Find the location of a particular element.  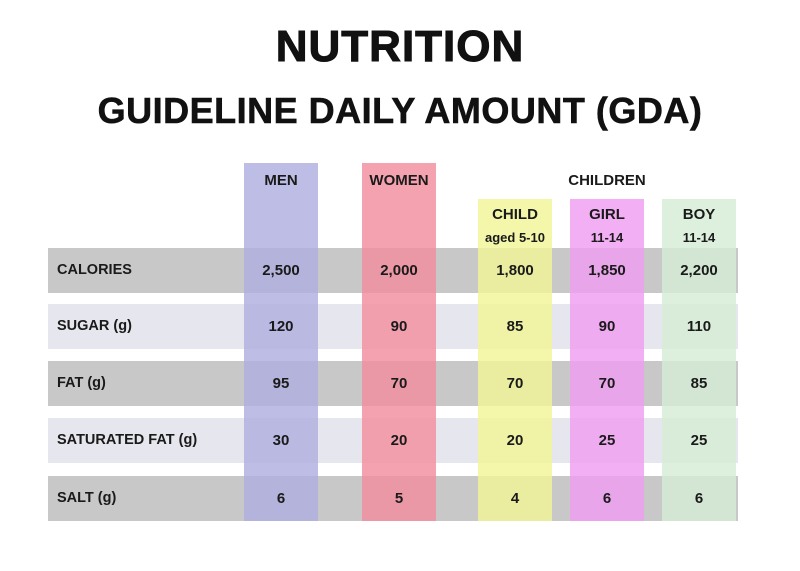

chart-subtitle: GUIDELINE DAILY AMOUNT (GDA) is located at coordinates (400, 111).